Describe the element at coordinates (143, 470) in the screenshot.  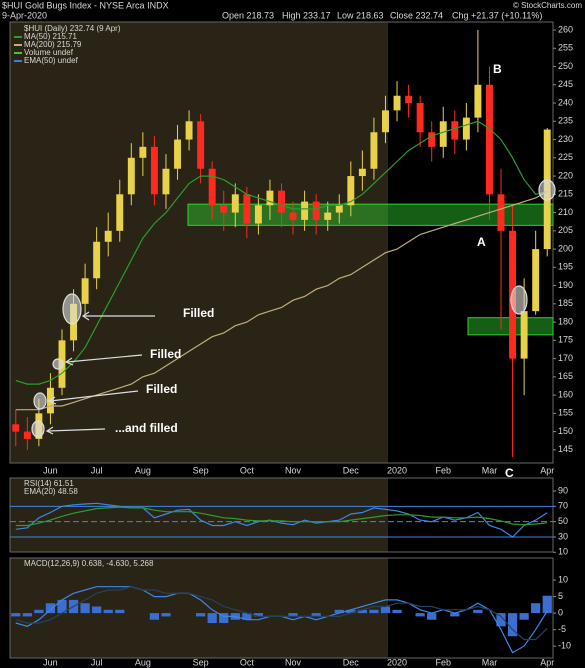
I see `x-tick-label: Aug` at that location.